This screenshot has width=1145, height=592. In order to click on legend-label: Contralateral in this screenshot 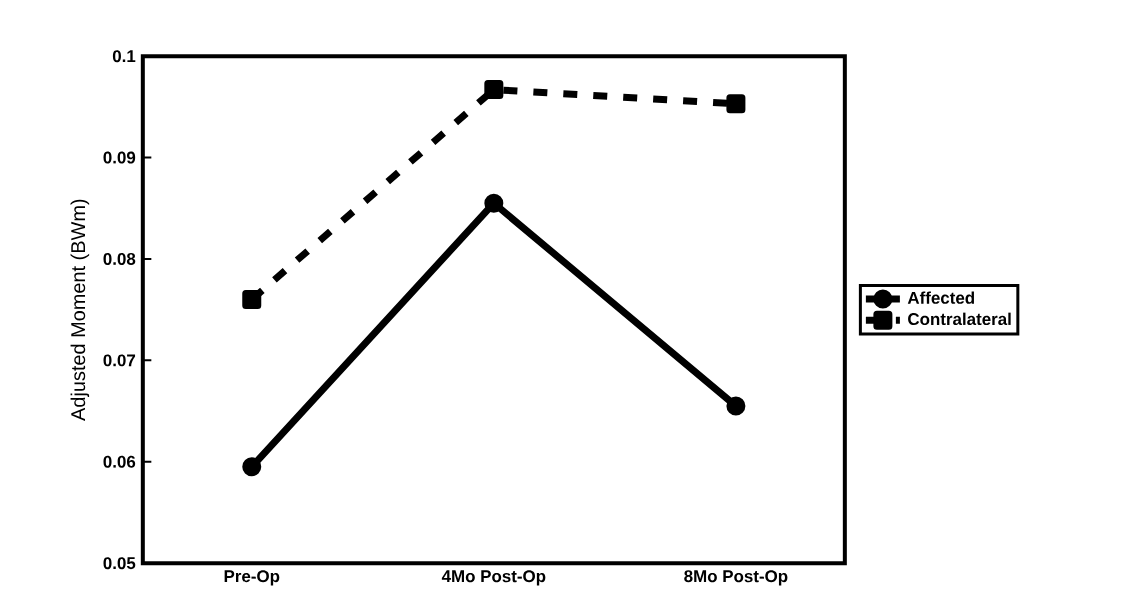, I will do `click(959, 318)`.